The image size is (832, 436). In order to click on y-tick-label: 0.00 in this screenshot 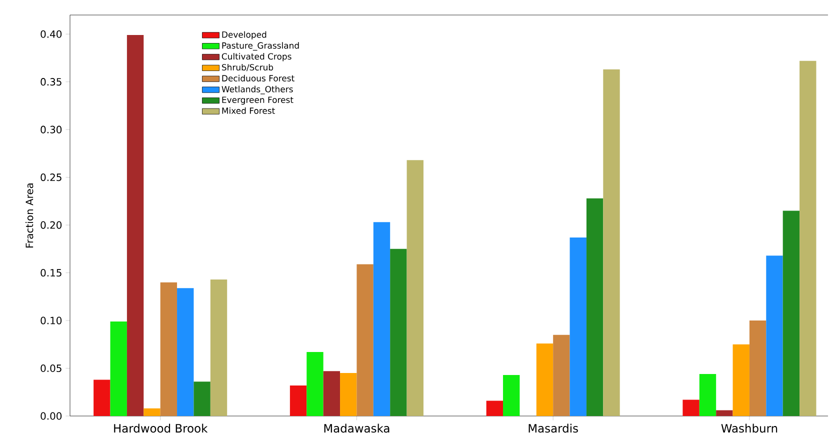, I will do `click(51, 416)`.